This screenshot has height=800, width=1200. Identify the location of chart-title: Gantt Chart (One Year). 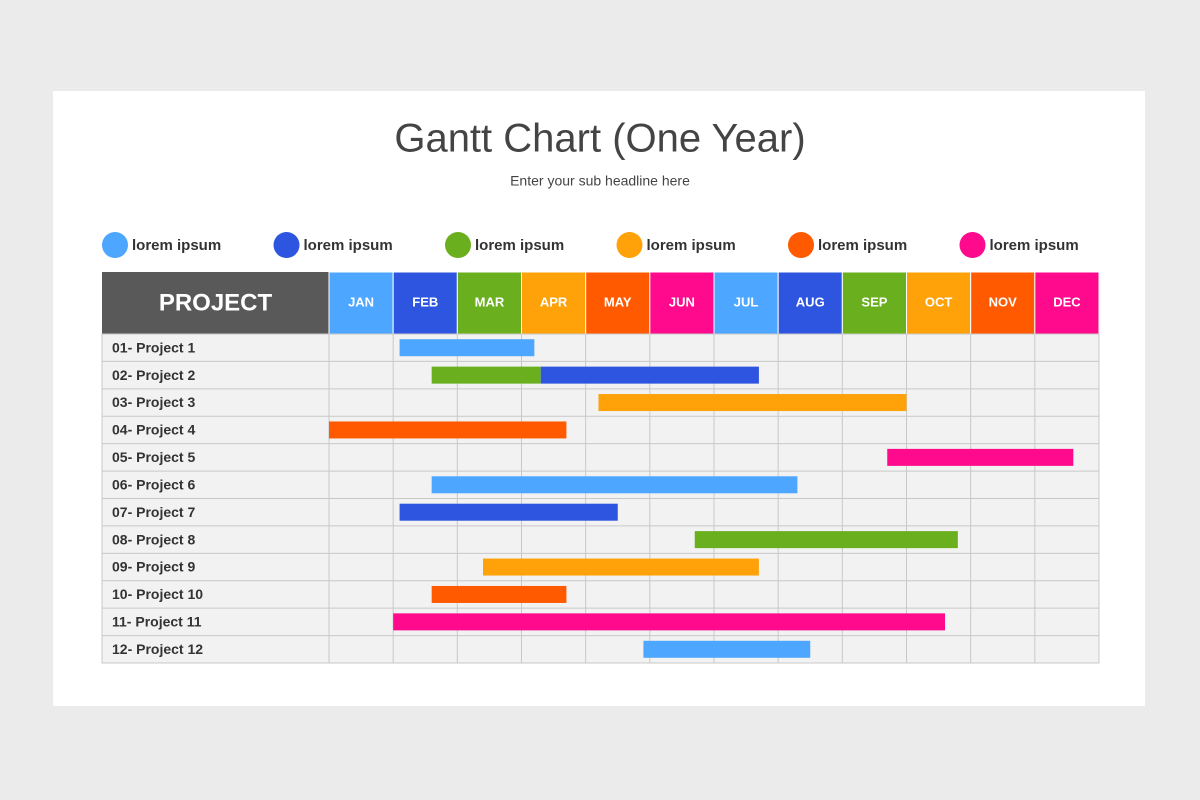
(599, 139).